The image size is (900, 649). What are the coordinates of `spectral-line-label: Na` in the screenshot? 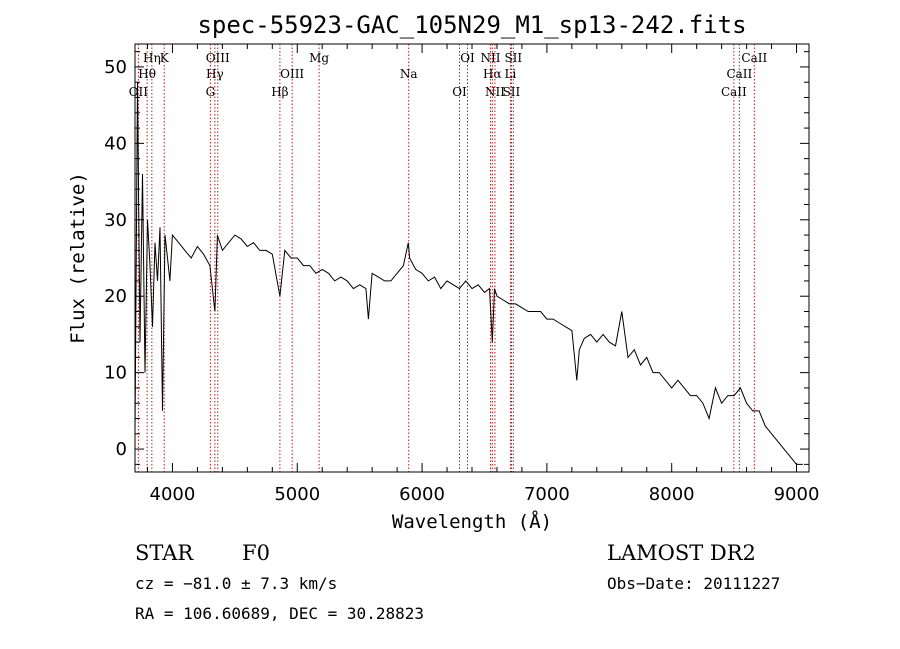 It's located at (409, 74).